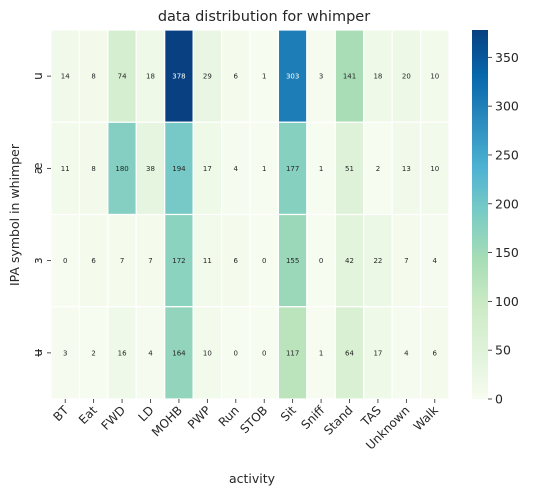 This screenshot has width=539, height=498. What do you see at coordinates (378, 169) in the screenshot?
I see `cell-value-label: 2` at bounding box center [378, 169].